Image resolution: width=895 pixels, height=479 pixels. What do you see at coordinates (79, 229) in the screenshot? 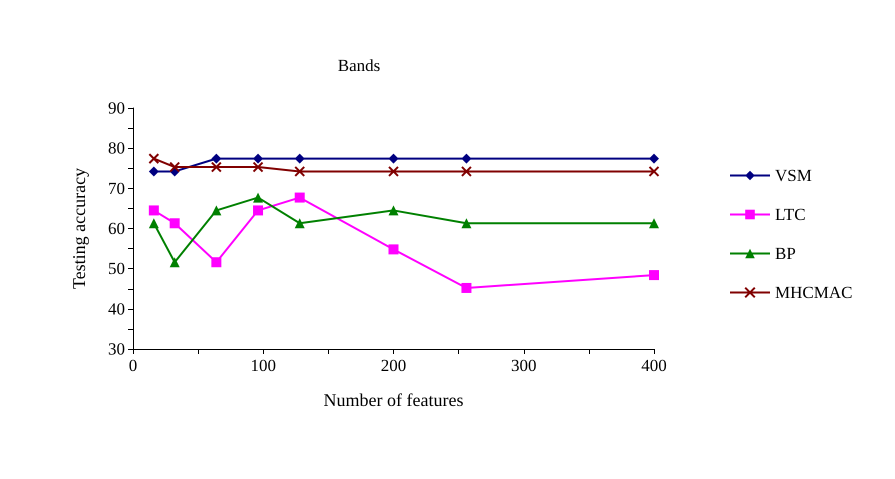
I see `y-axis-title: Testing accuracy` at bounding box center [79, 229].